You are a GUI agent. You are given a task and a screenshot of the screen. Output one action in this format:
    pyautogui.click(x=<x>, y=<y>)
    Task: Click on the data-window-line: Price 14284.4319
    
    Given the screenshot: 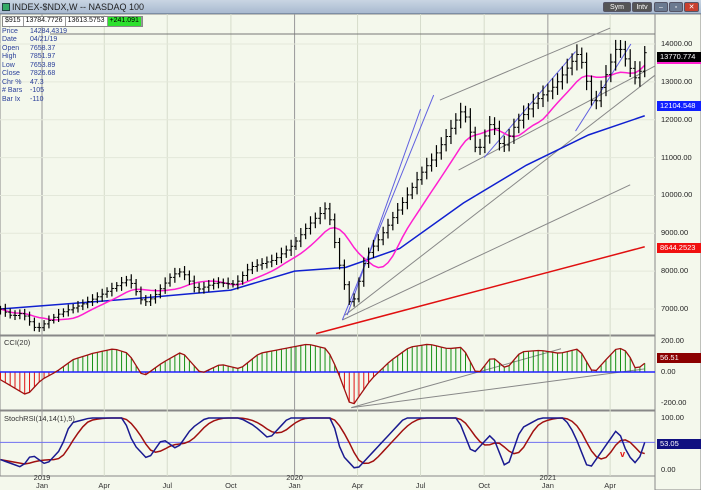 What is the action you would take?
    pyautogui.click(x=34, y=31)
    